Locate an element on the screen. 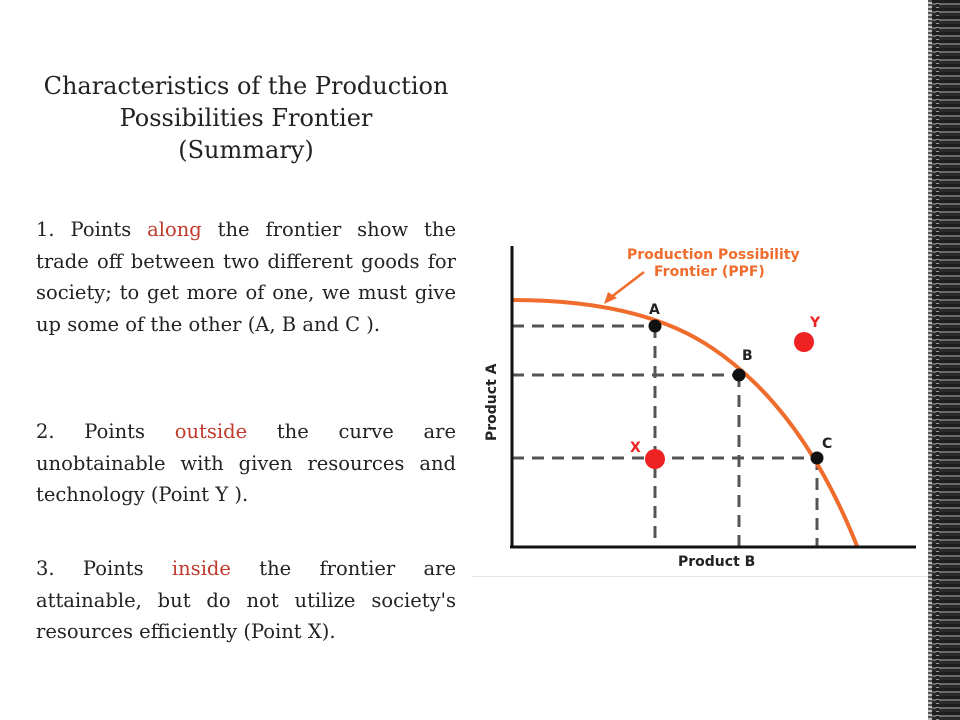 This screenshot has width=960, height=720. title-line-2: Possibilities Frontier is located at coordinates (246, 118).